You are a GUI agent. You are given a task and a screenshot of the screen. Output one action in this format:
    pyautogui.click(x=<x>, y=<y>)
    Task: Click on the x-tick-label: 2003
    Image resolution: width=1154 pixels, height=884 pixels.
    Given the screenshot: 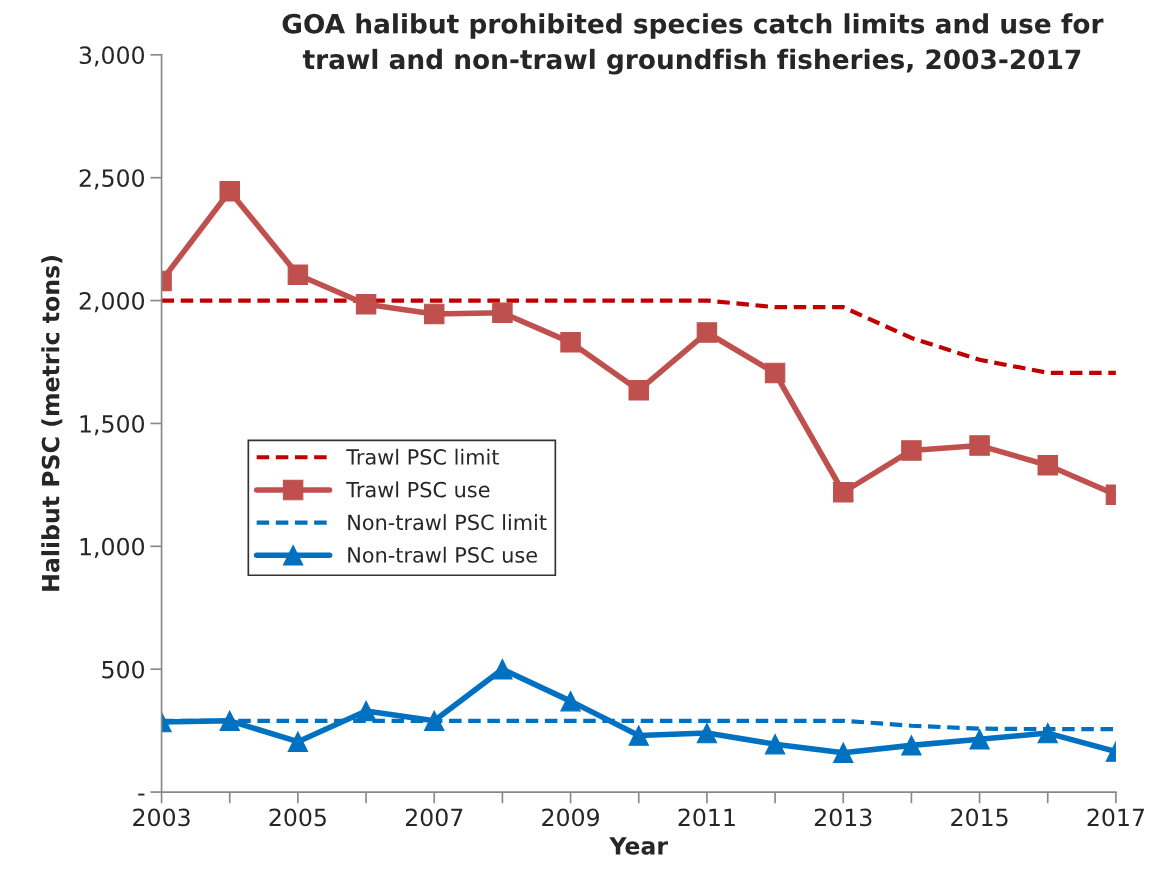 What is the action you would take?
    pyautogui.click(x=161, y=817)
    